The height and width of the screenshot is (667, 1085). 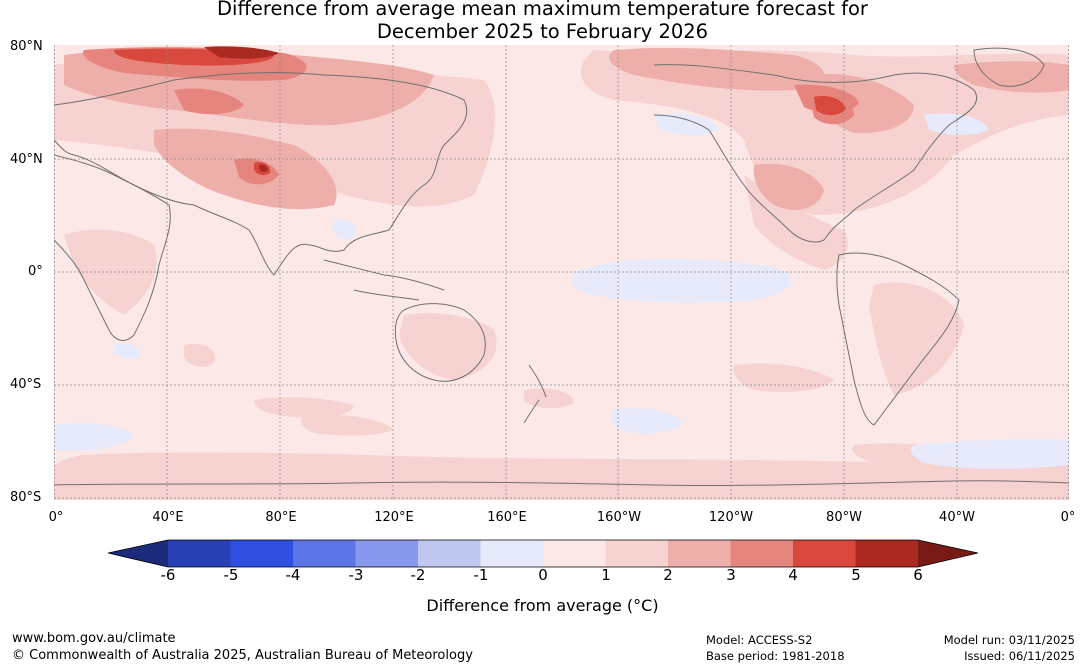 I want to click on colorbar-tick-m4: -4, so click(x=293, y=575).